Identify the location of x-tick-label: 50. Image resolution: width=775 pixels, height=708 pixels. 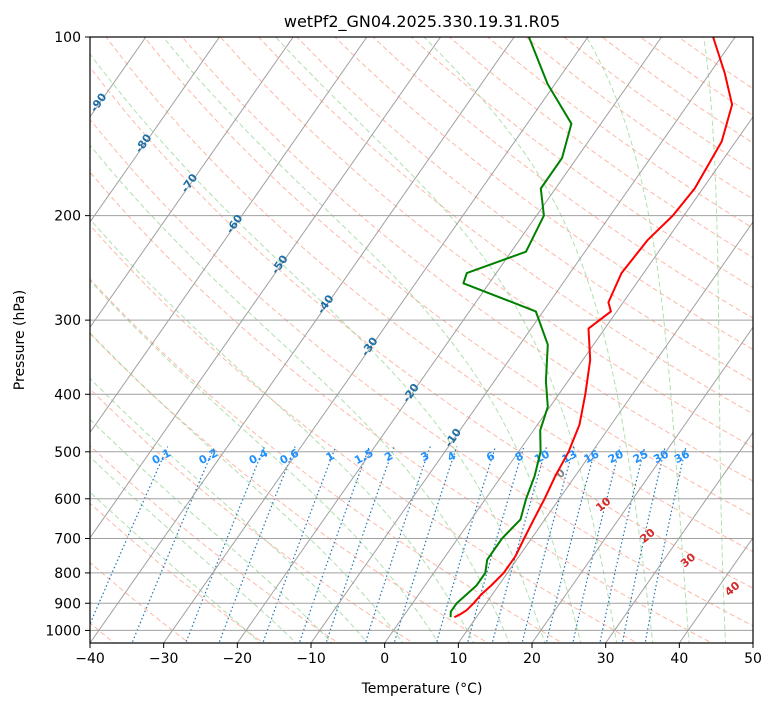
(753, 659).